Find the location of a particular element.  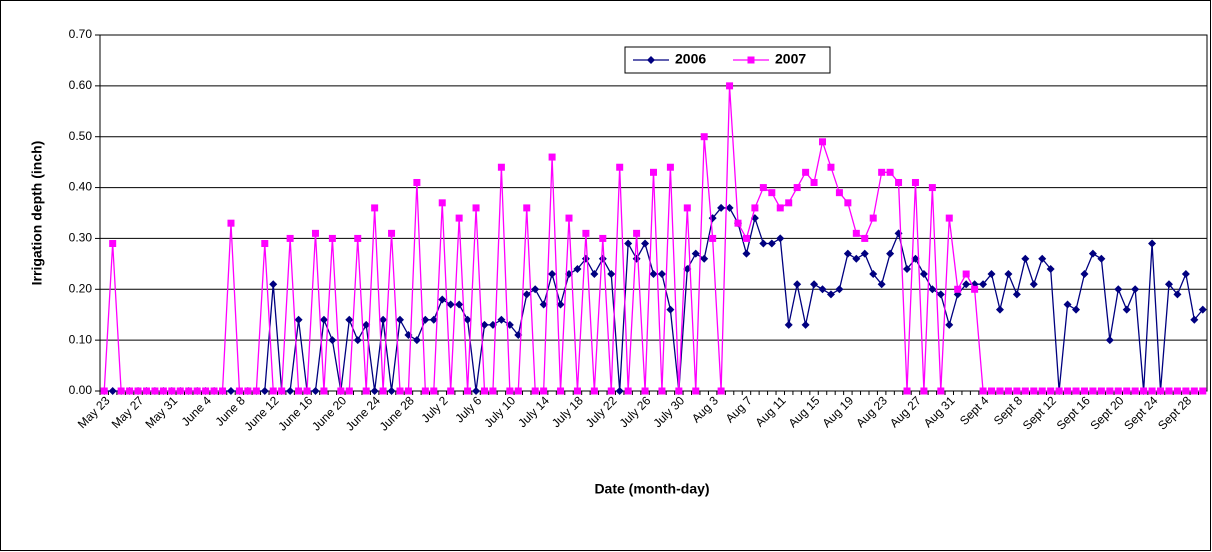

legend-marker is located at coordinates (751, 60).